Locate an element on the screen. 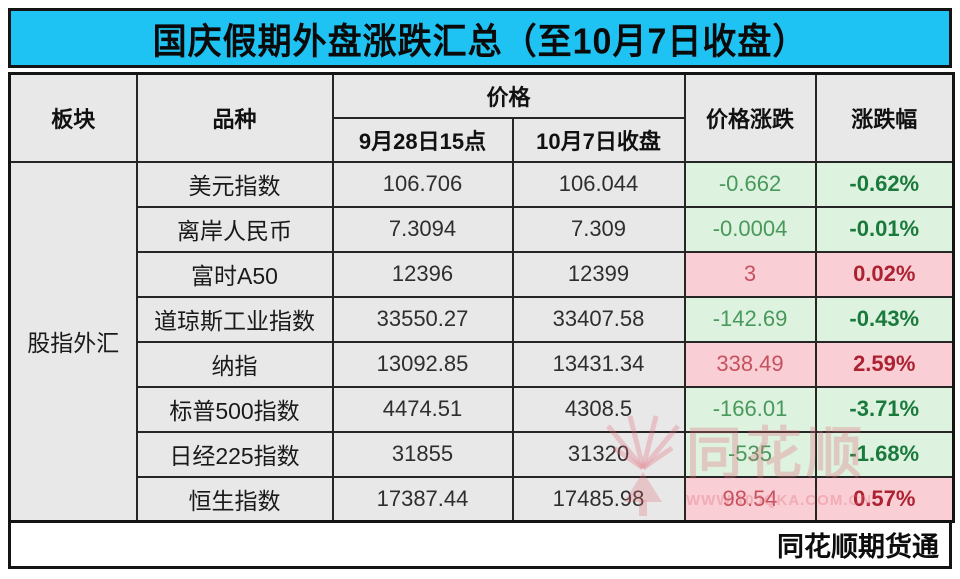 The image size is (960, 579). table-row: 恒生指数 17387.44 17485.98 98.54 0.57% is located at coordinates (482, 499).